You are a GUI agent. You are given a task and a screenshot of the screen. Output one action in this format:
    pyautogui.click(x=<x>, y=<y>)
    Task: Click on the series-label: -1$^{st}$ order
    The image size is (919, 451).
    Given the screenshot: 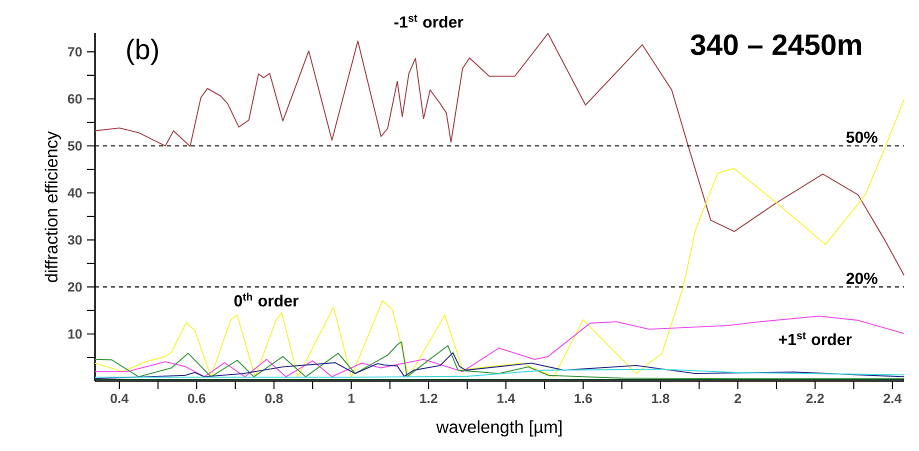 What is the action you would take?
    pyautogui.click(x=429, y=21)
    